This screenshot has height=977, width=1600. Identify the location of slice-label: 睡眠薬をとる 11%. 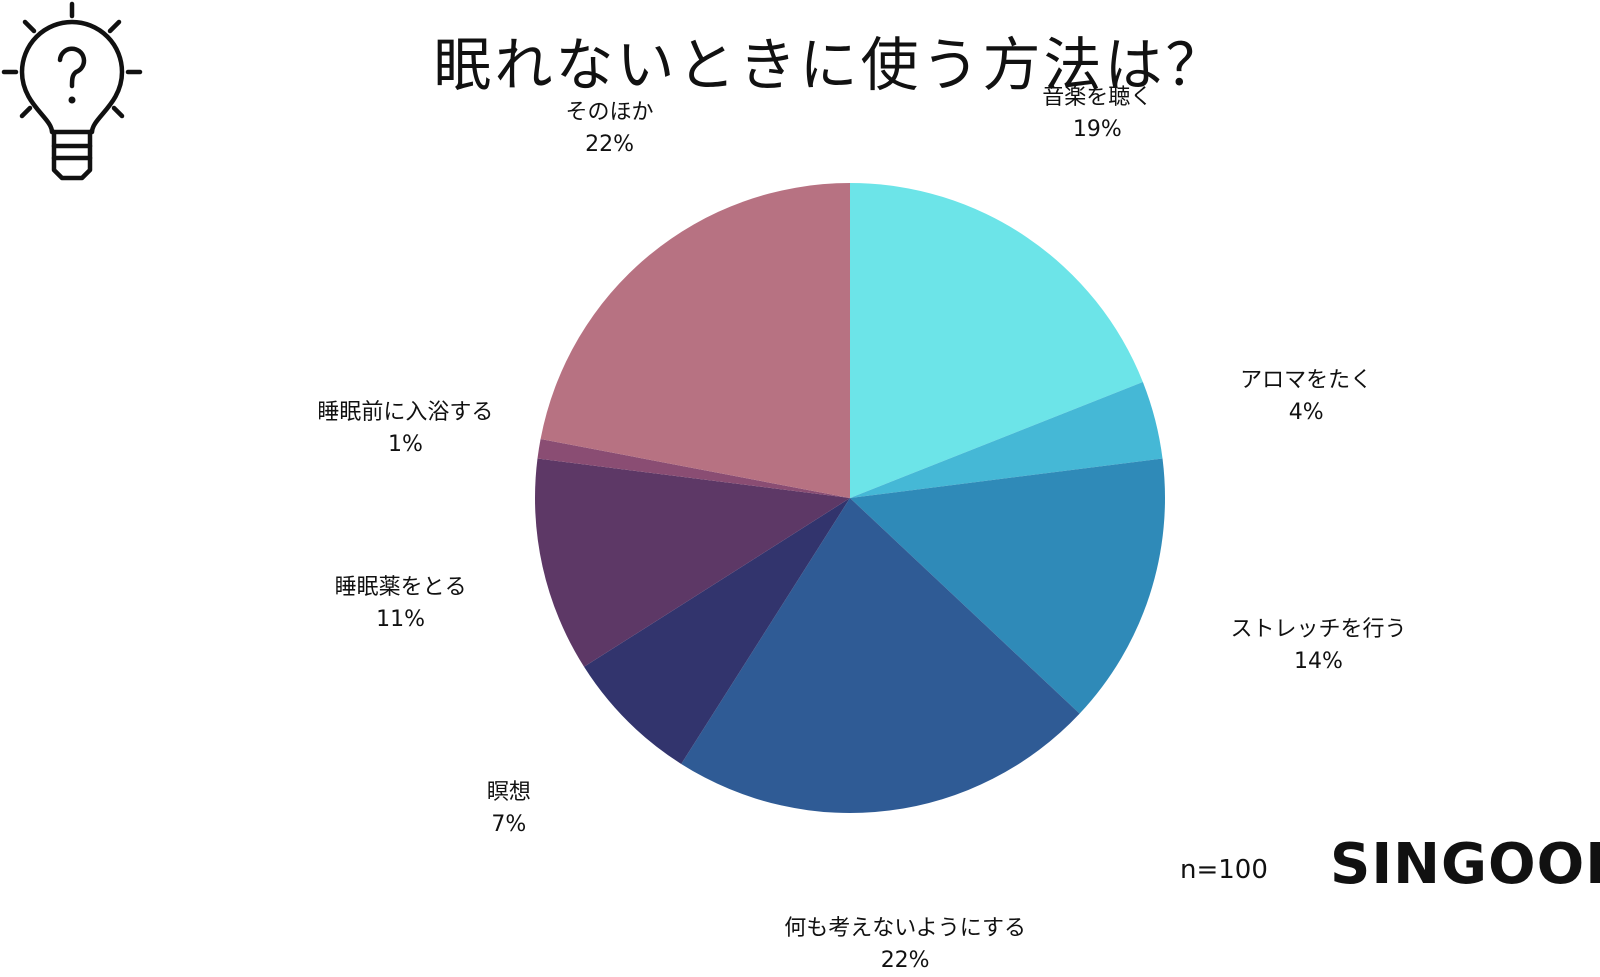
(401, 604).